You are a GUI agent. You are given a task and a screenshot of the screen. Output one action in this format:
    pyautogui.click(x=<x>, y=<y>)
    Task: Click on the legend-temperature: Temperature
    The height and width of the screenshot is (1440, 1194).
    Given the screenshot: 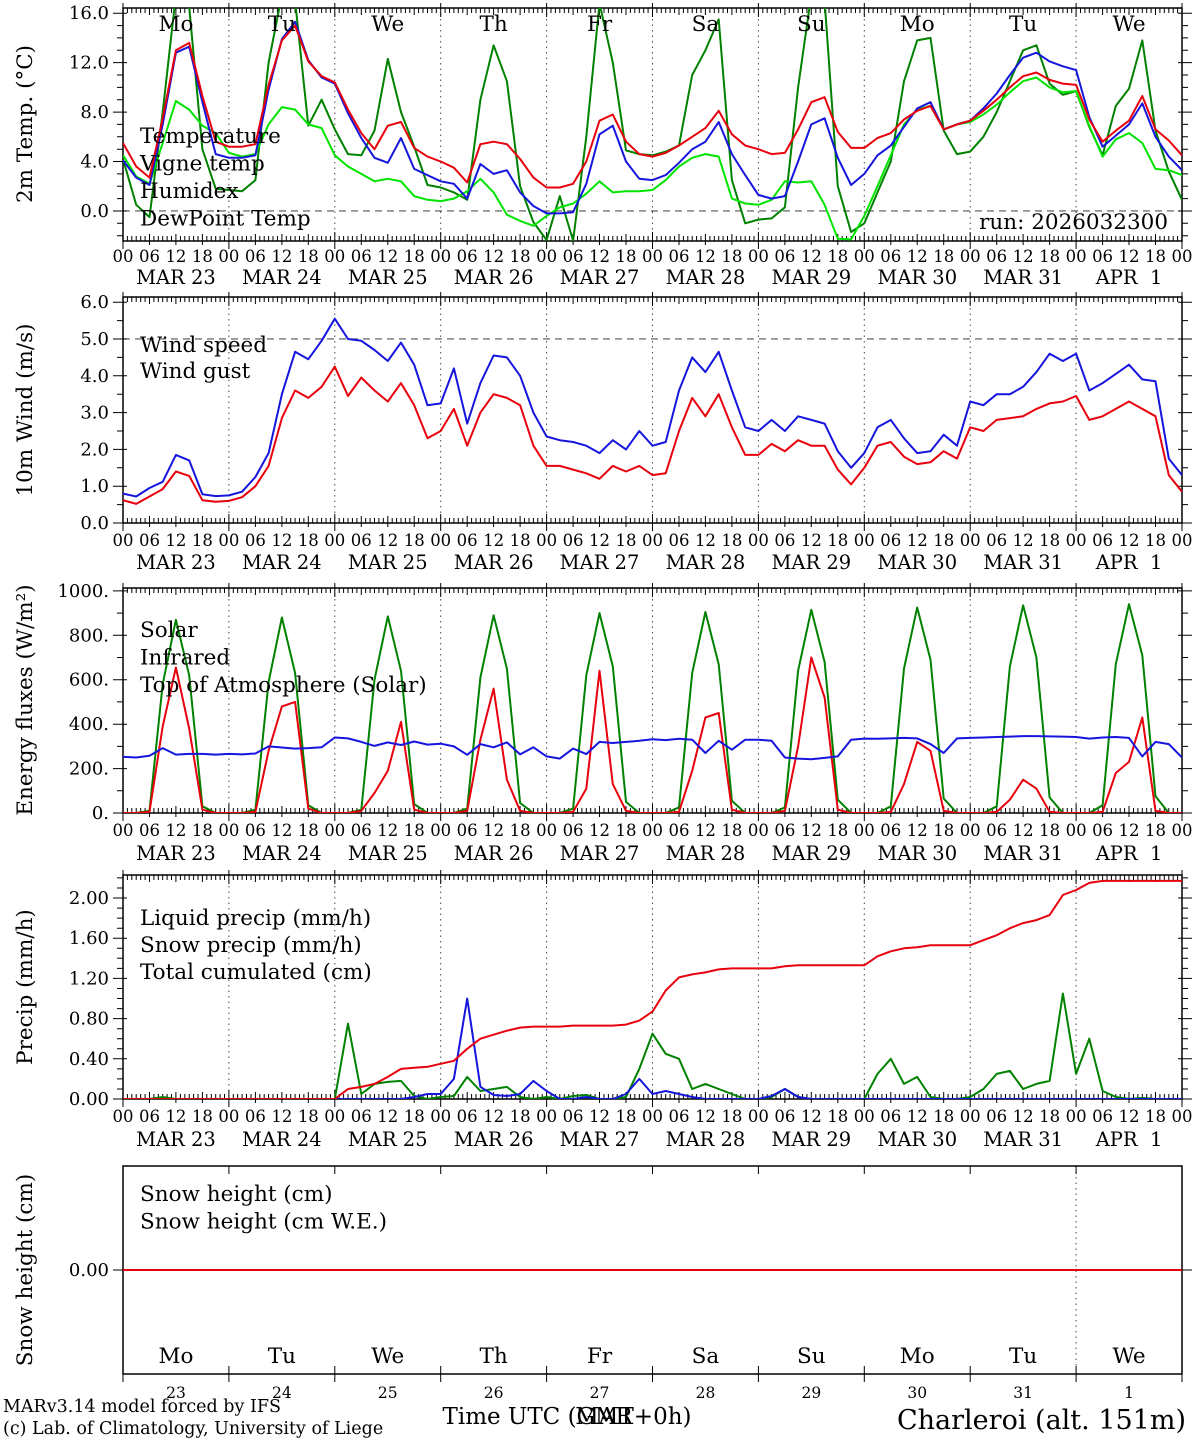 What is the action you would take?
    pyautogui.click(x=210, y=136)
    